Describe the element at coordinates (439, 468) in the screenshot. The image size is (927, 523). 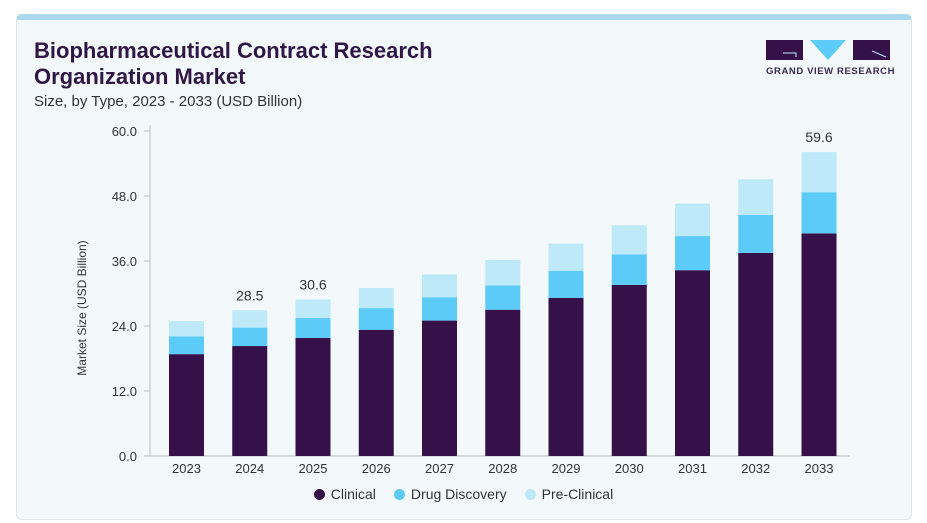
I see `x-tick-label: 2027` at that location.